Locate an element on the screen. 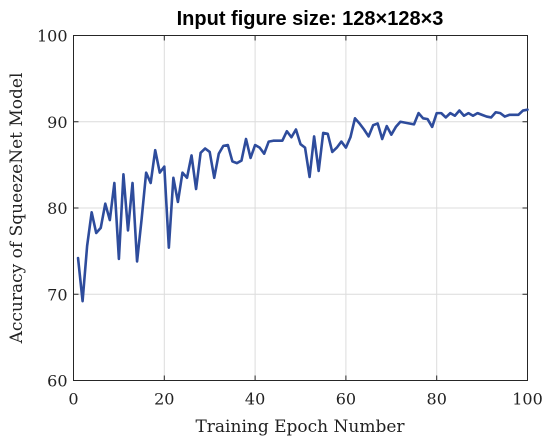 Image resolution: width=550 pixels, height=442 pixels. x-axis-label: Training Epoch Number is located at coordinates (300, 427).